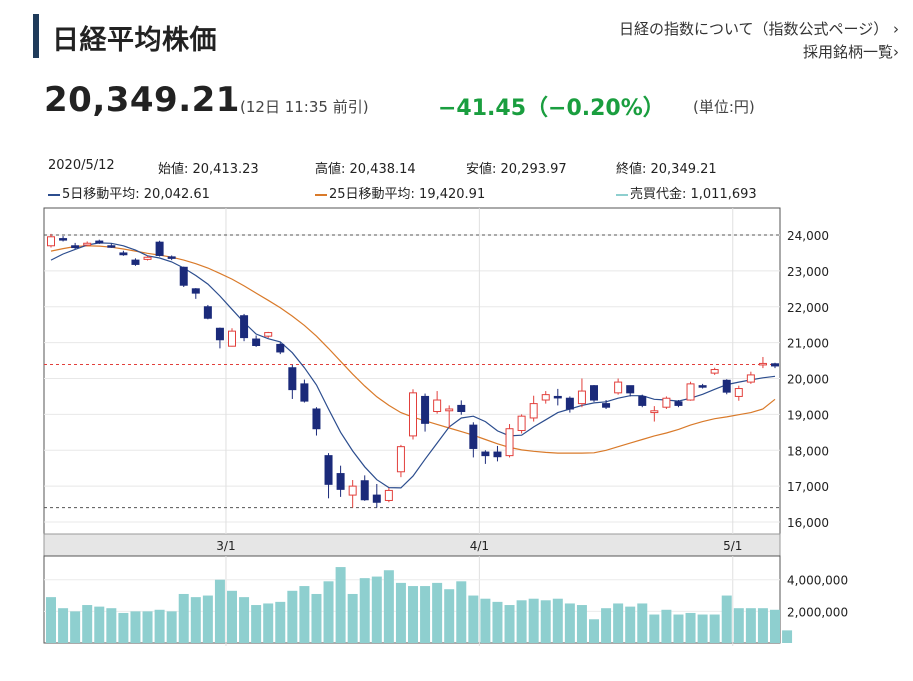 This screenshot has width=913, height=681. Describe the element at coordinates (208, 169) in the screenshot. I see `info-open: 始値: 20,413.23` at that location.